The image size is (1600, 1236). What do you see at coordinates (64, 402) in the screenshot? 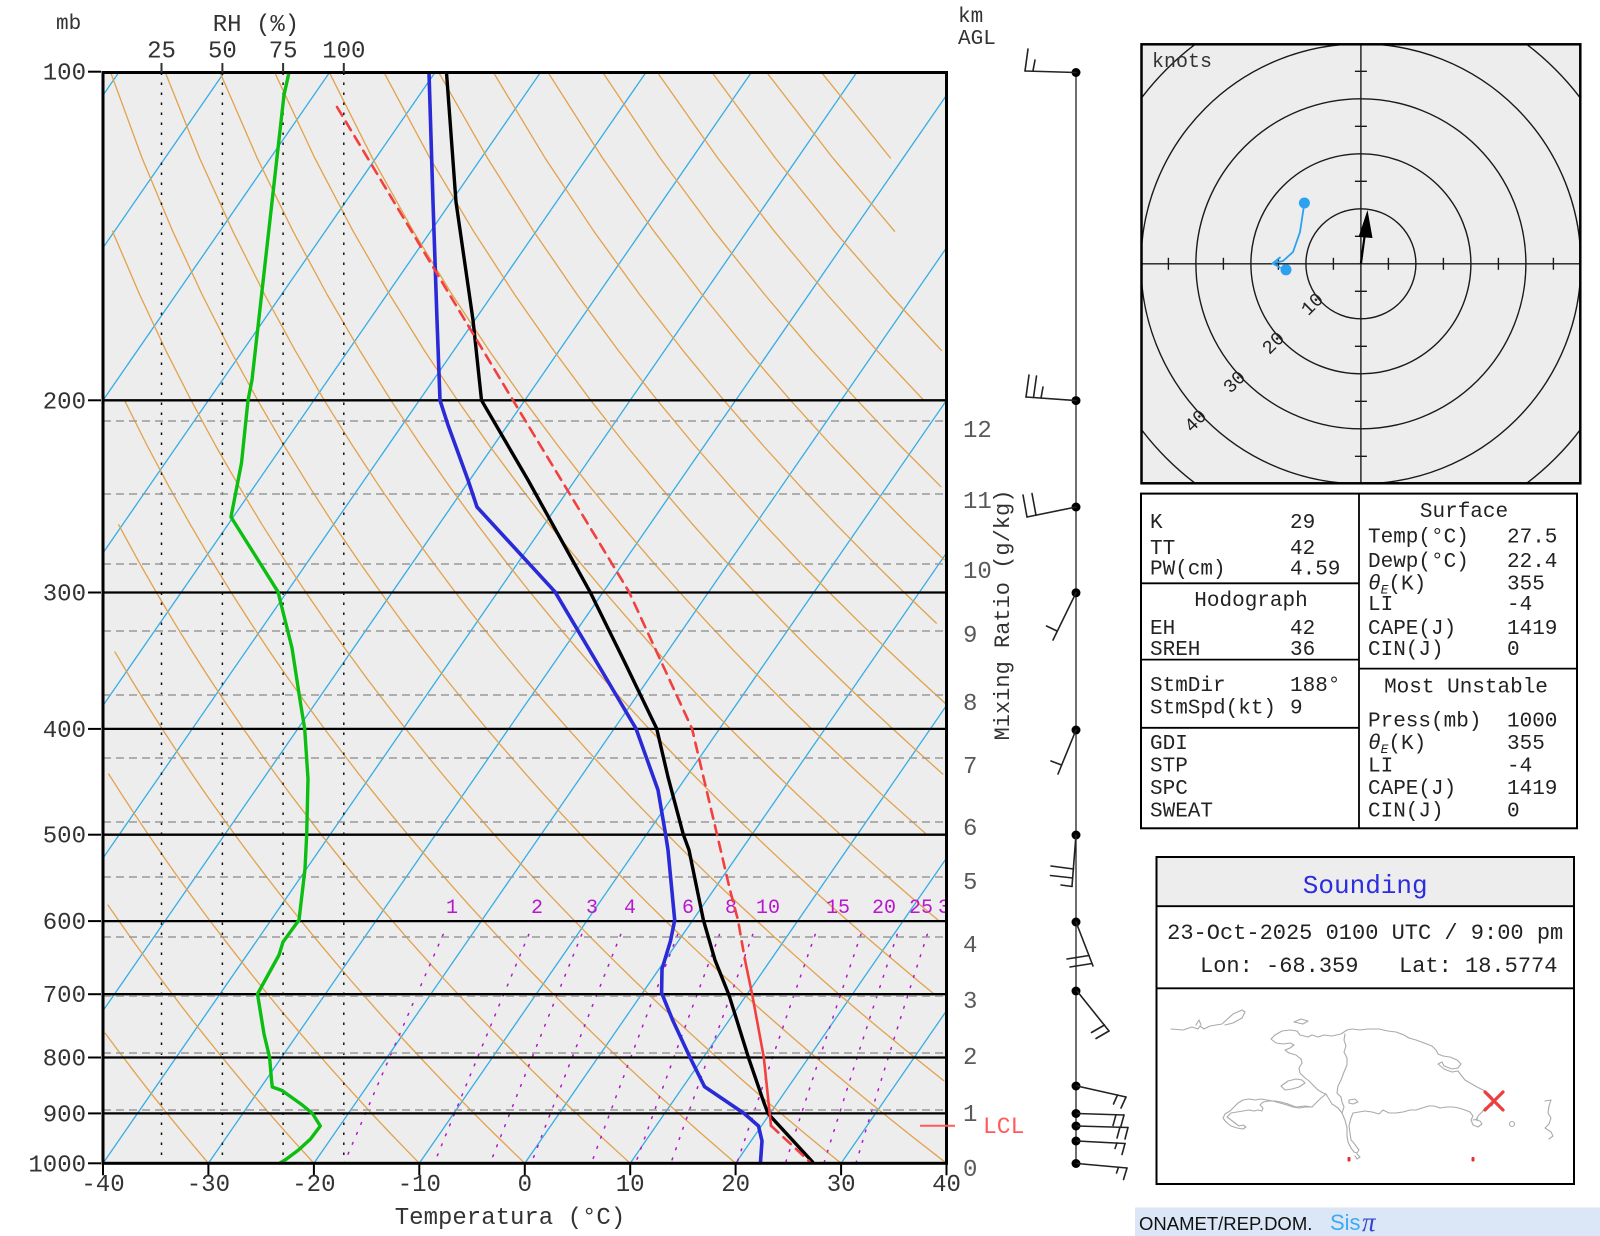
I see `svg-text: 200` at bounding box center [64, 402].